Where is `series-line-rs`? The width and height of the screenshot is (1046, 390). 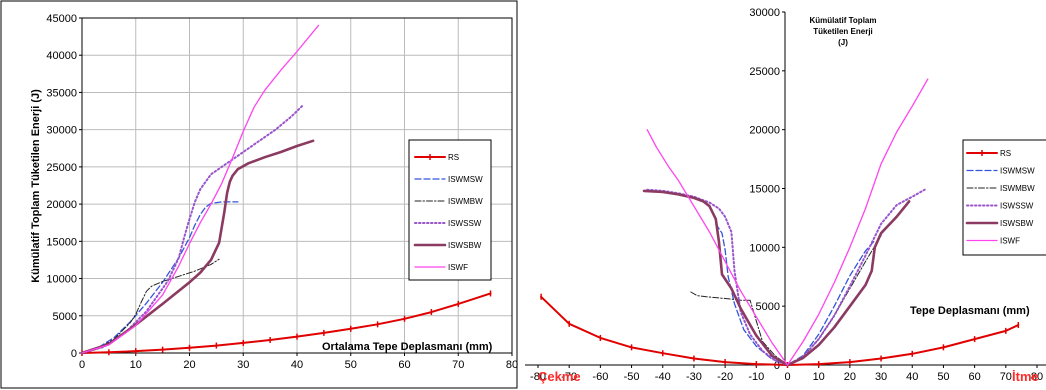 series-line-rs is located at coordinates (286, 323).